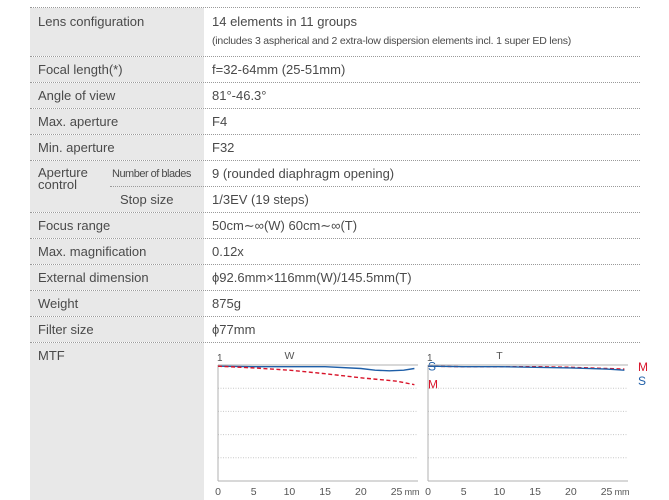  What do you see at coordinates (93, 277) in the screenshot?
I see `external-dimension-label: External dimension` at bounding box center [93, 277].